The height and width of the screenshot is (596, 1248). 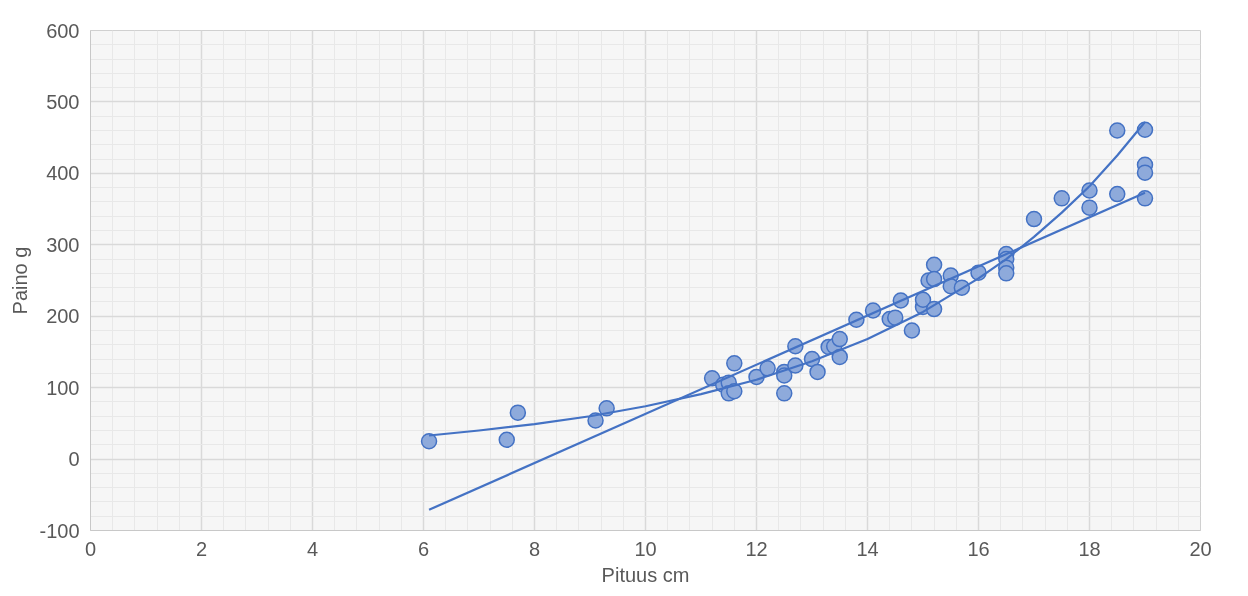 I want to click on x-tick-label: 8, so click(x=534, y=548).